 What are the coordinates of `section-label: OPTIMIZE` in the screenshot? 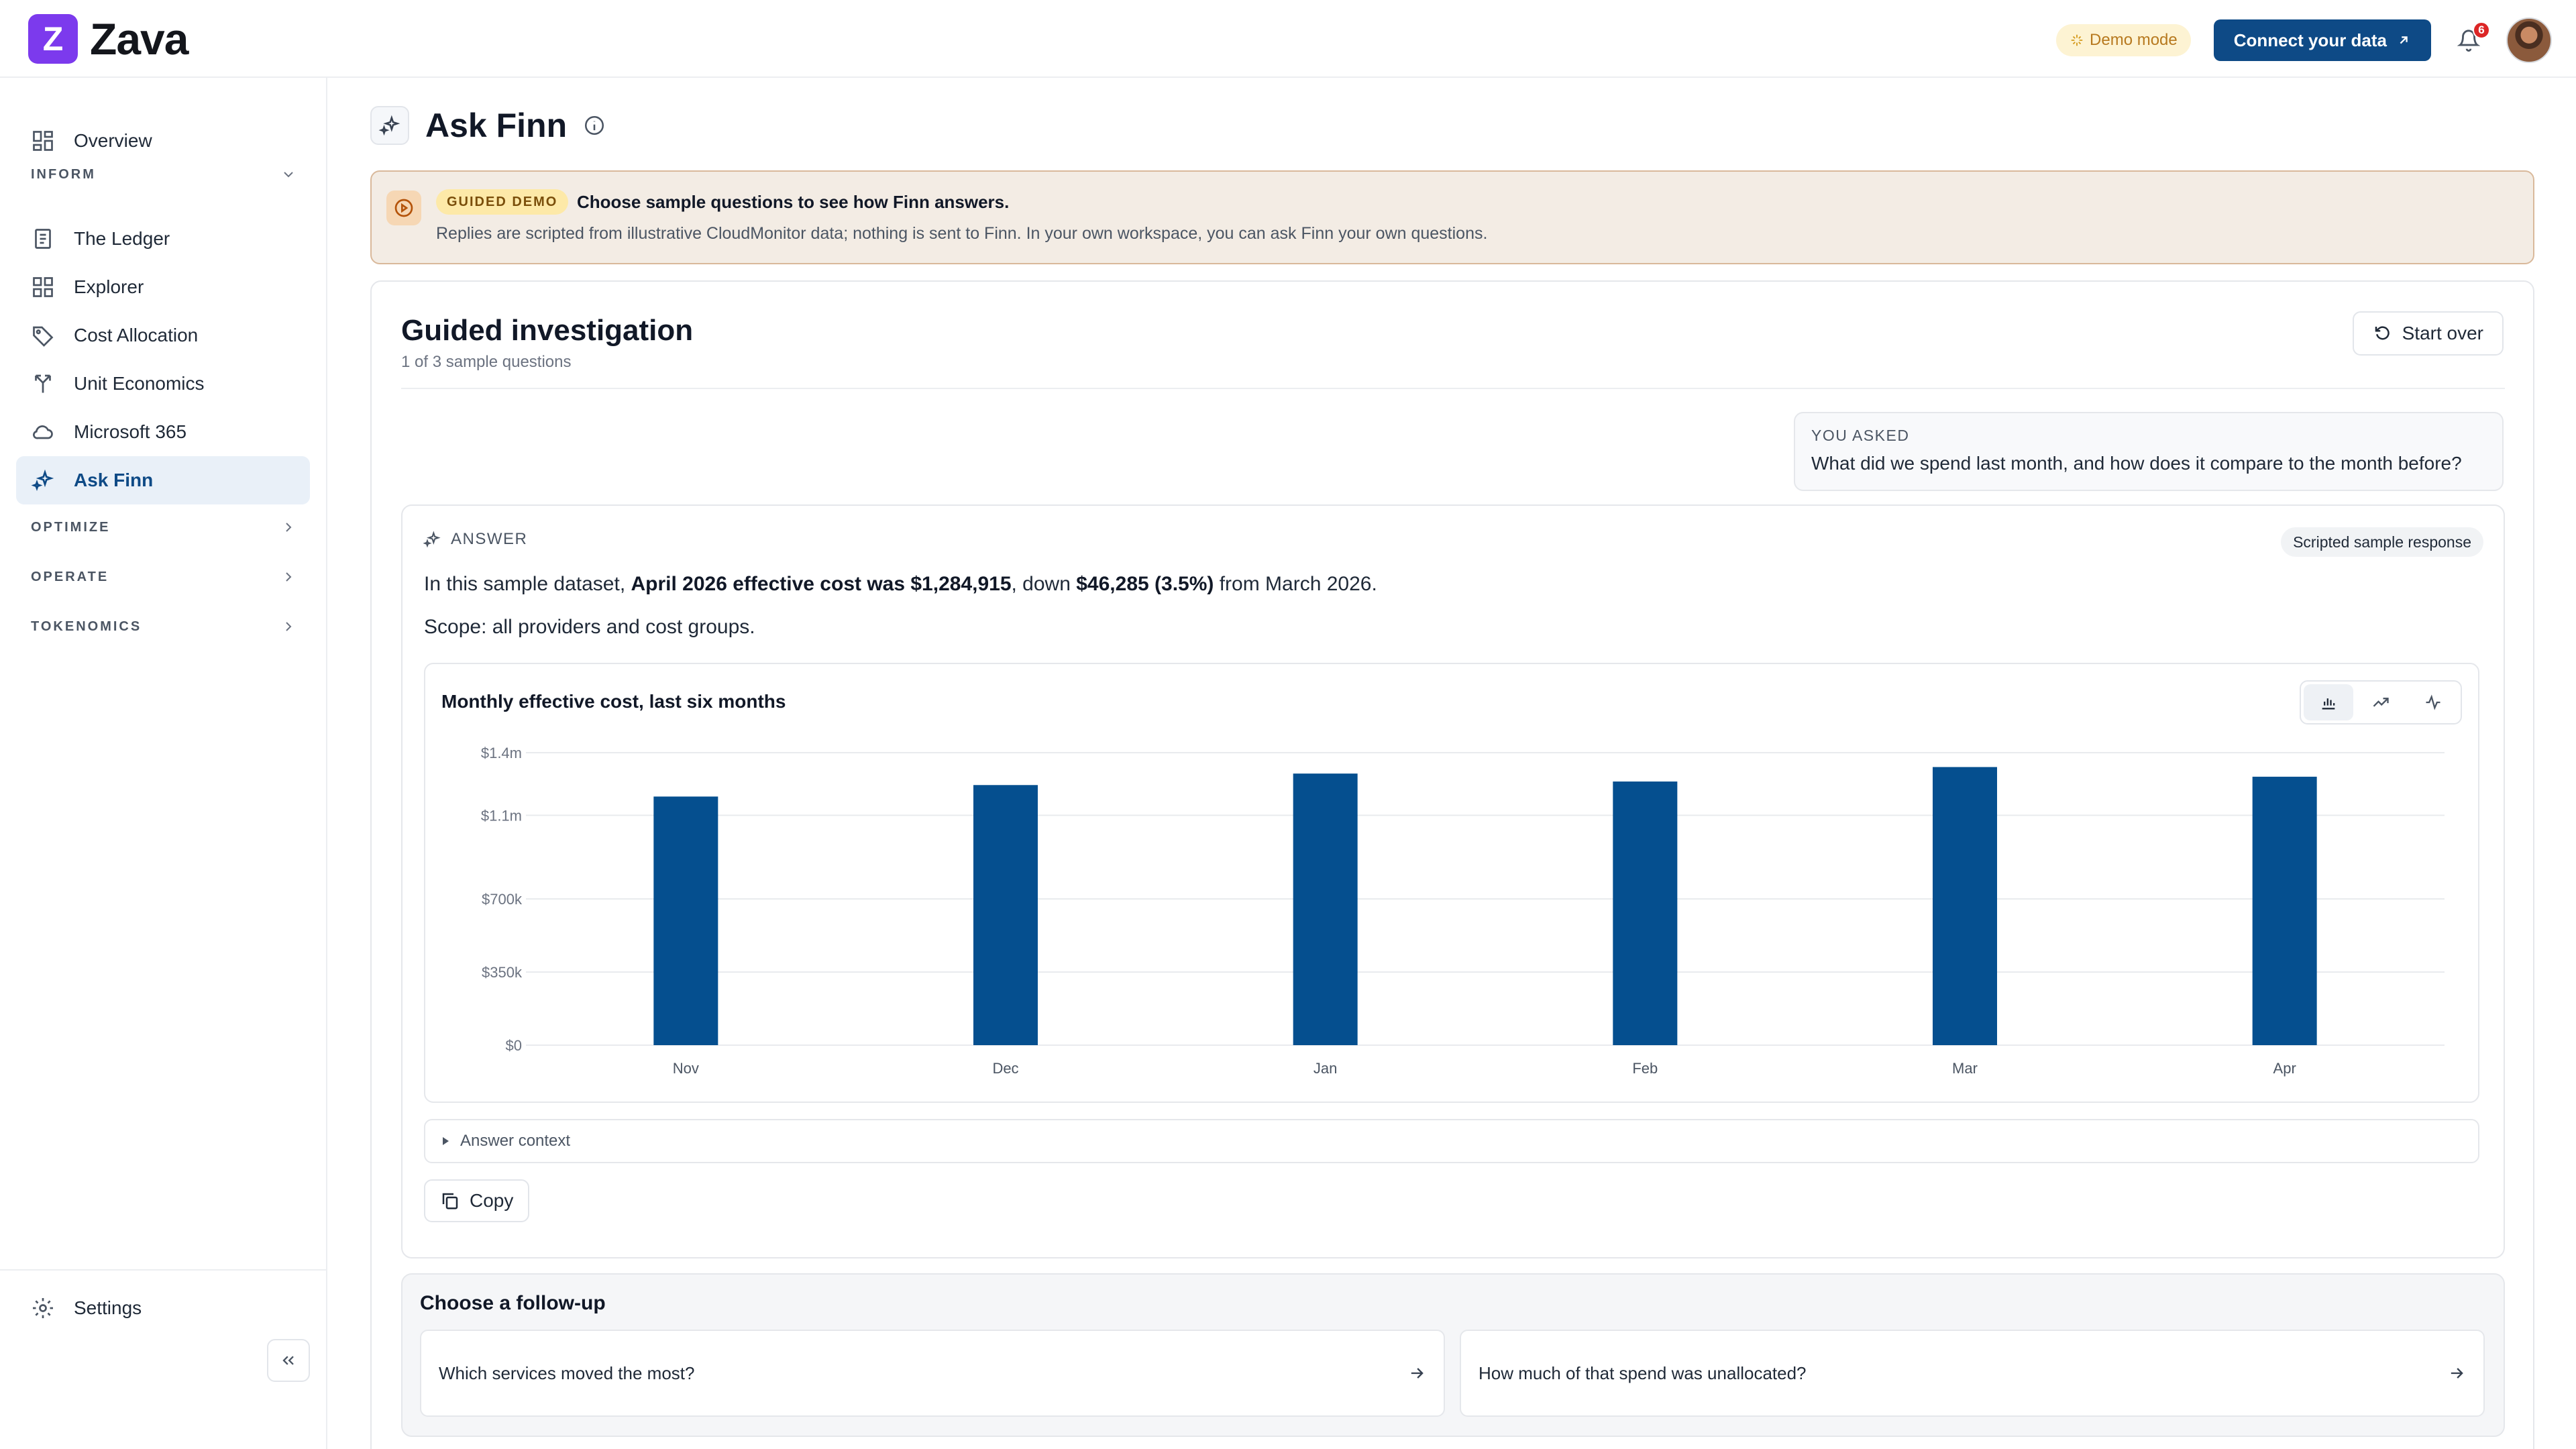 It's located at (71, 527).